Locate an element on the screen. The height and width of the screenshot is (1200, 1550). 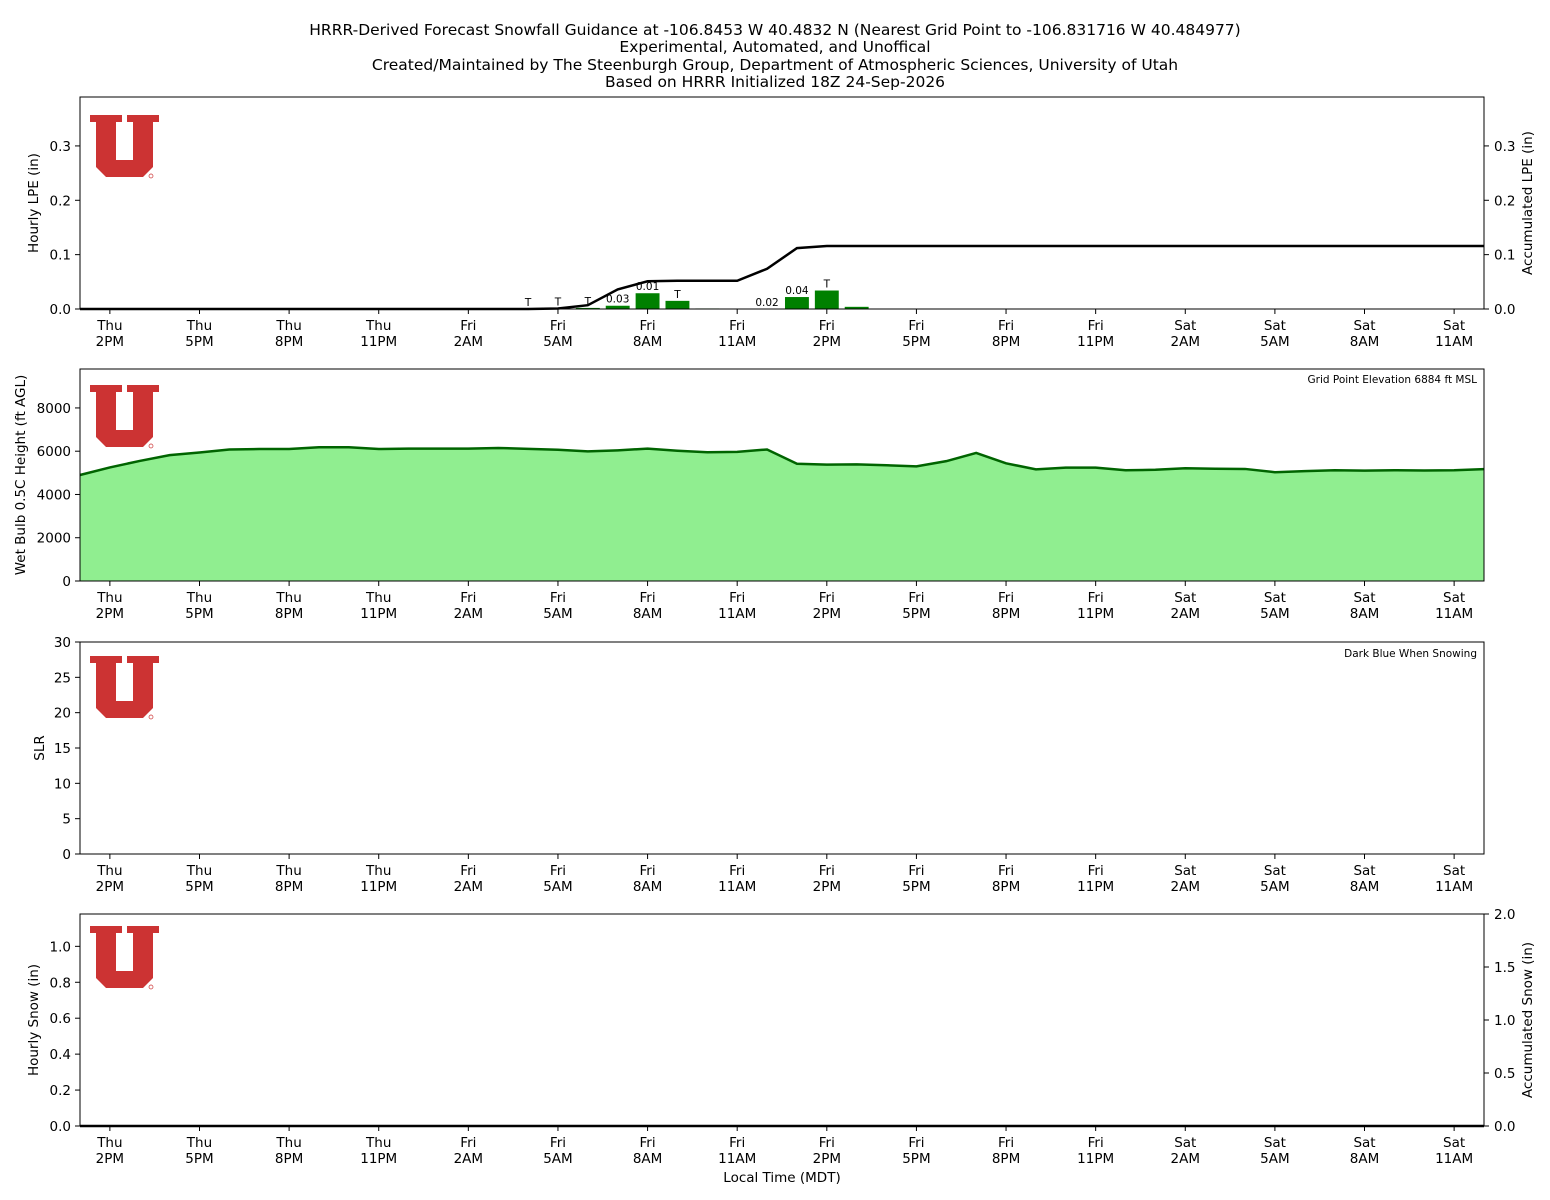
lpe-bar-label: 0.04 is located at coordinates (797, 291).